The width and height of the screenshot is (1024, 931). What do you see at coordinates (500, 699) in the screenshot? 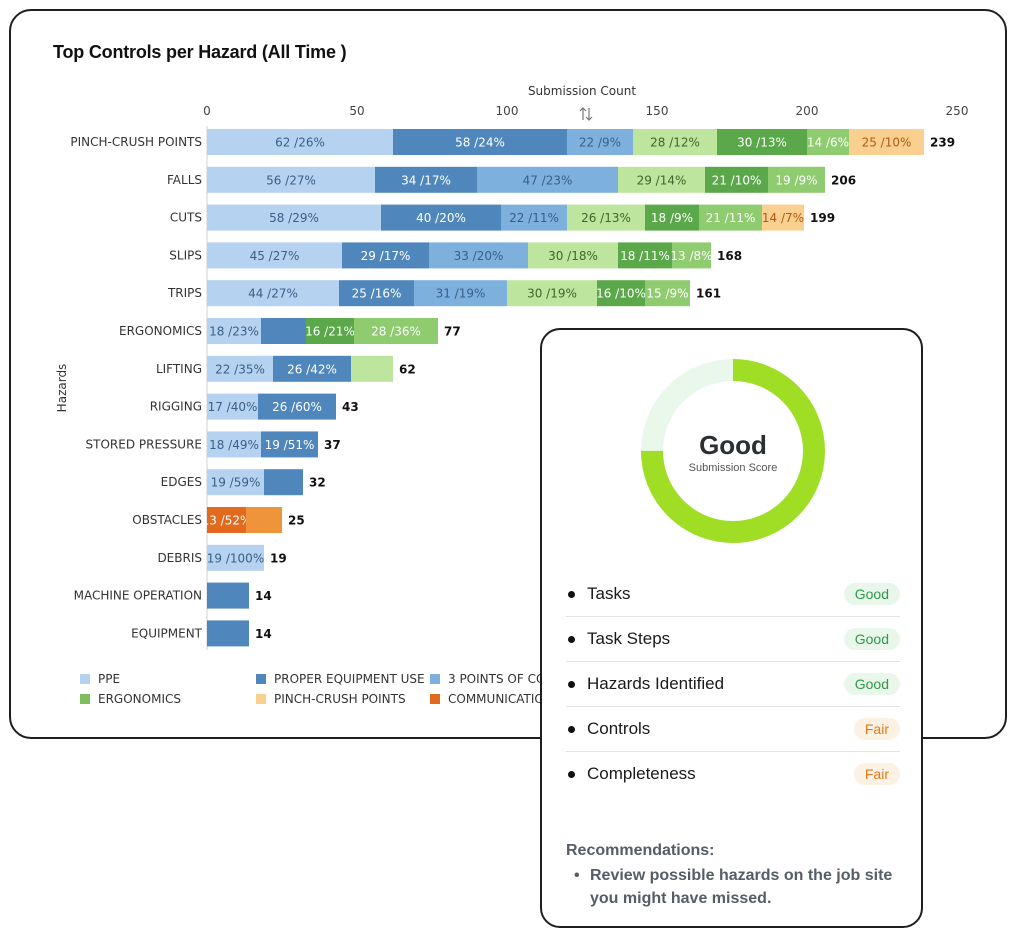
I see `legend-label: COMMUNICATION` at bounding box center [500, 699].